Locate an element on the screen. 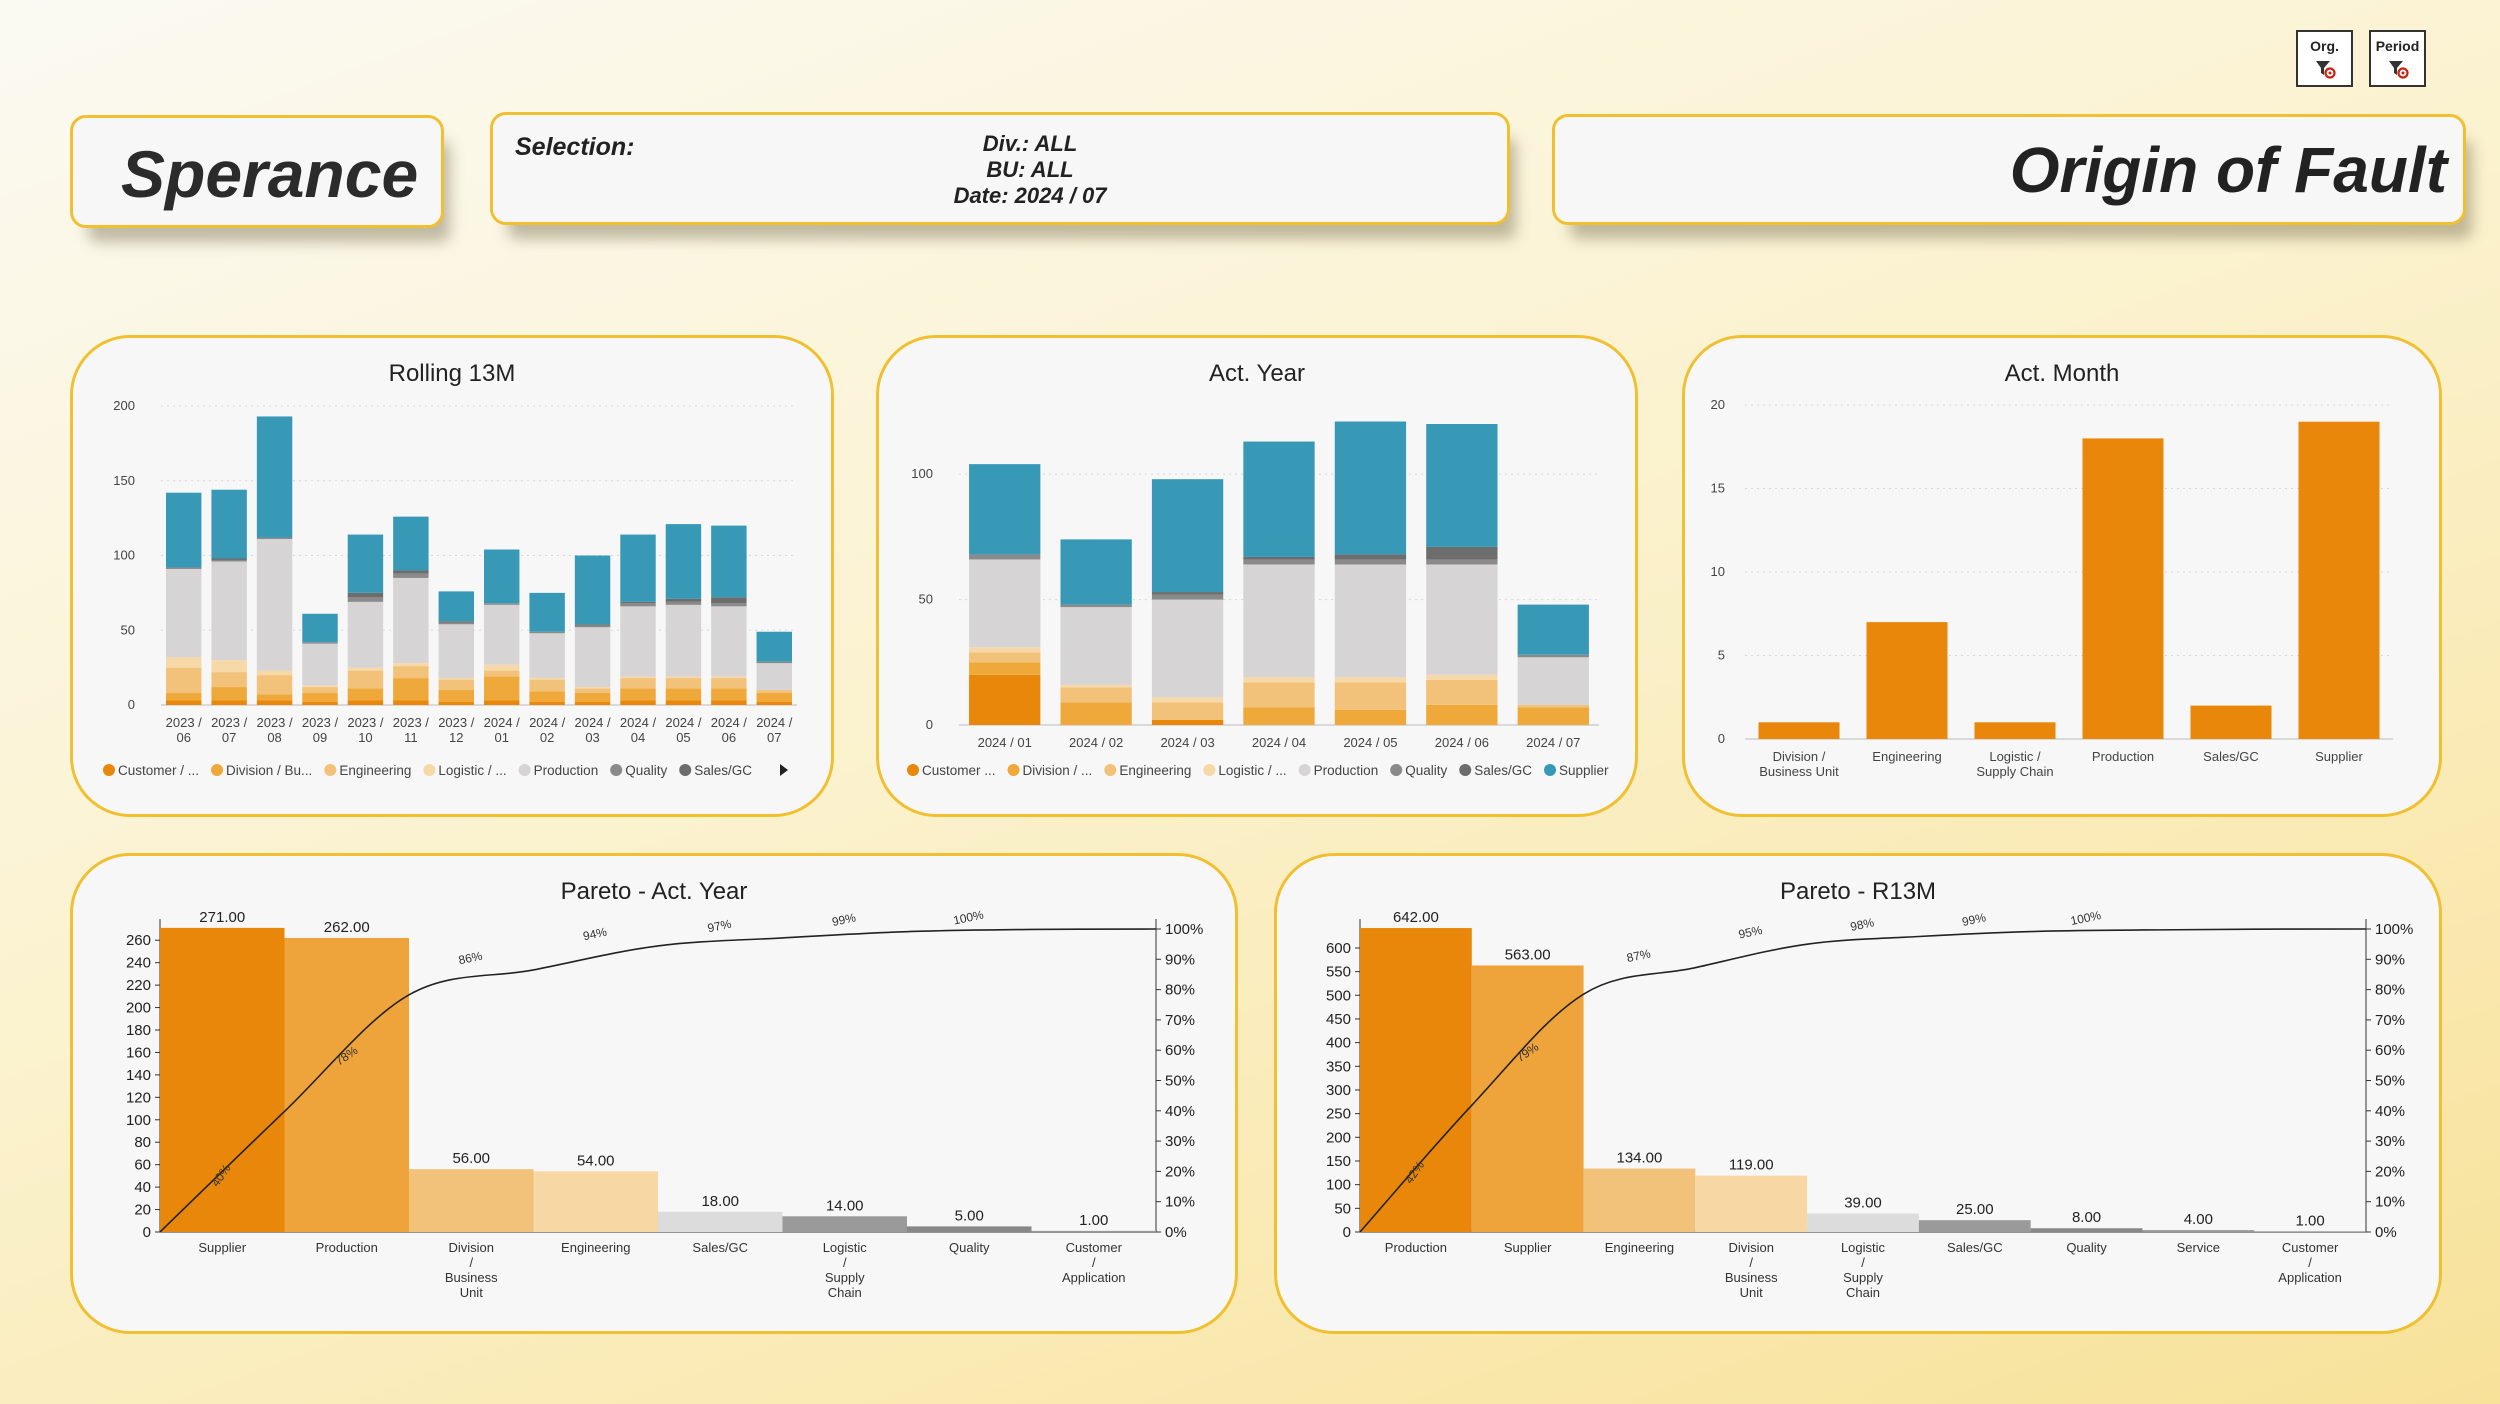 This screenshot has width=2500, height=1404. y2-tick-label: 0% is located at coordinates (1176, 1232).